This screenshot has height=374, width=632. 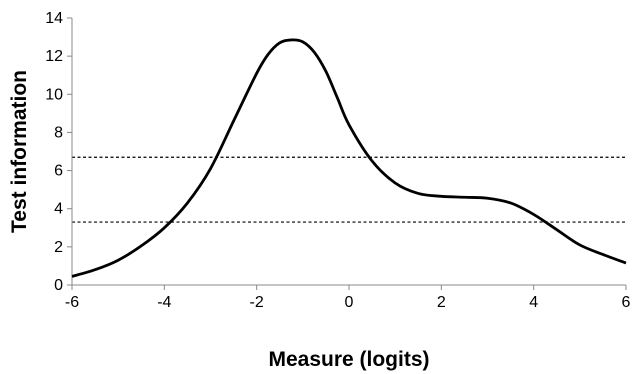 What do you see at coordinates (54, 94) in the screenshot?
I see `y-tick-label: 10` at bounding box center [54, 94].